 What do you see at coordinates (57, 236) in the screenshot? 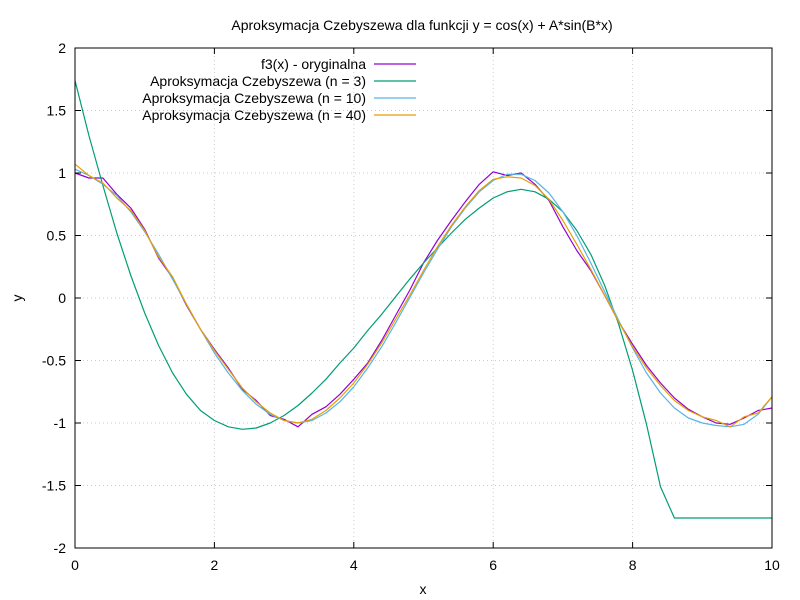
I see `y-tick-label: 0.5` at bounding box center [57, 236].